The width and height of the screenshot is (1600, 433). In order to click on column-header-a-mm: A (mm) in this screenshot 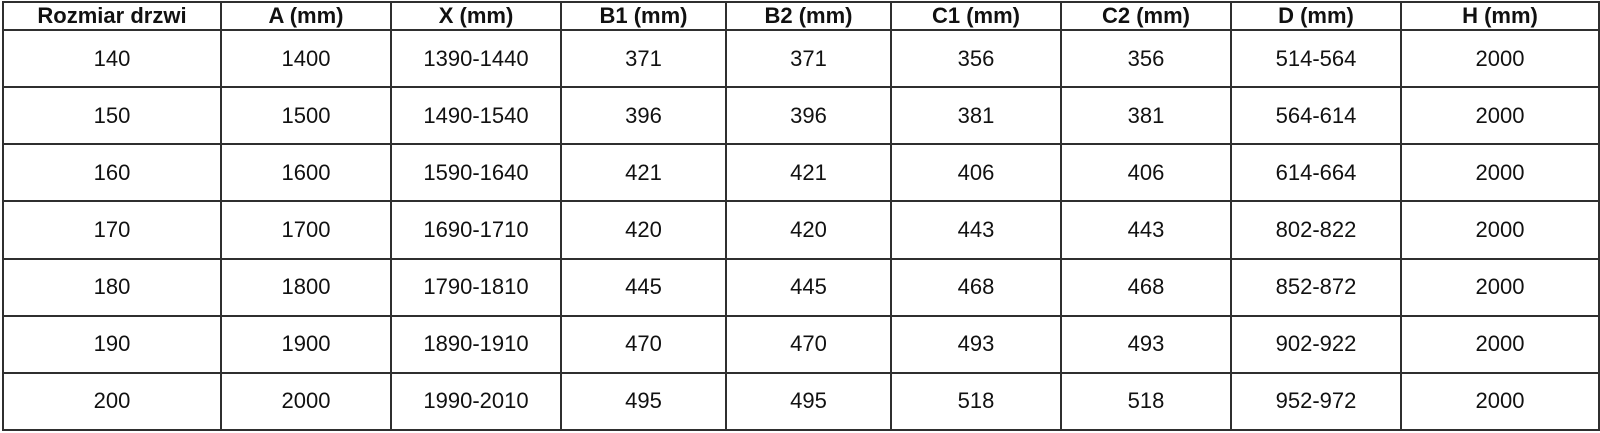, I will do `click(306, 16)`.